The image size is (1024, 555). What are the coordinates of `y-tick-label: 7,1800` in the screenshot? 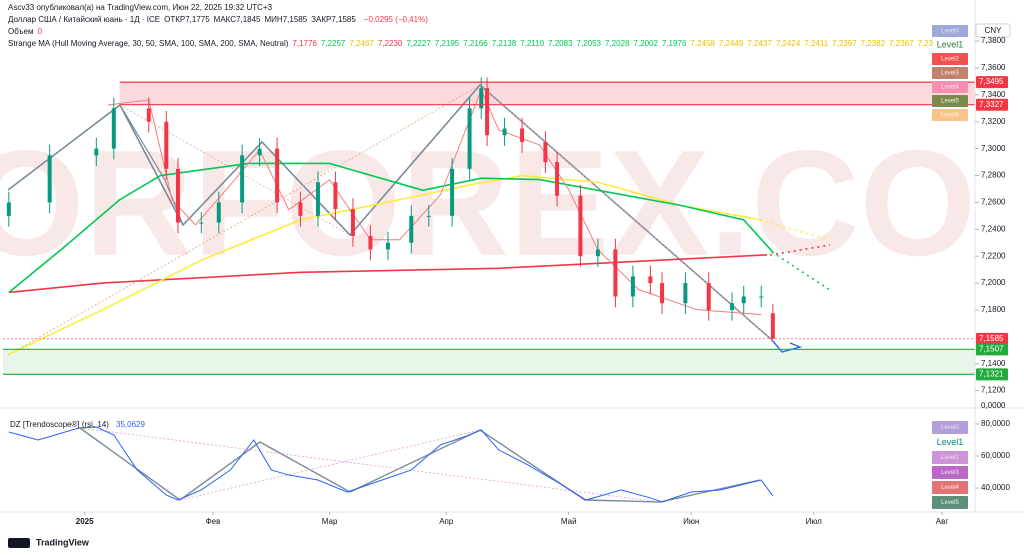 It's located at (993, 309).